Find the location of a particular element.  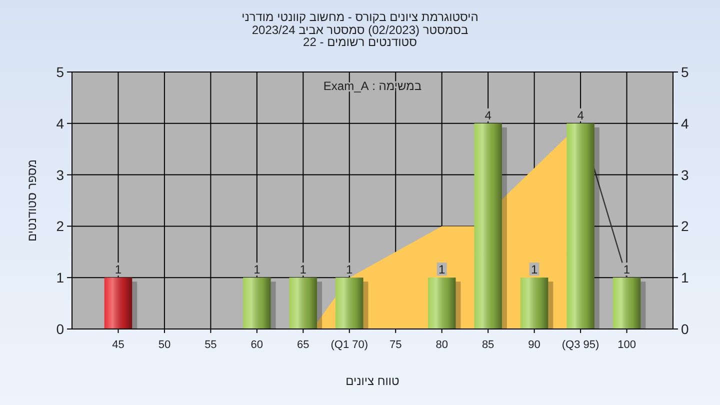

x-tick-label: (Q3 95) is located at coordinates (581, 345).